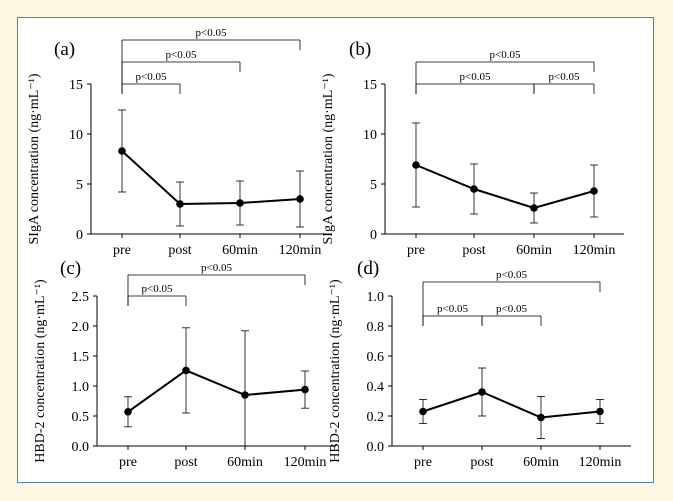 The height and width of the screenshot is (501, 673). What do you see at coordinates (368, 268) in the screenshot?
I see `panel-label: (d)` at bounding box center [368, 268].